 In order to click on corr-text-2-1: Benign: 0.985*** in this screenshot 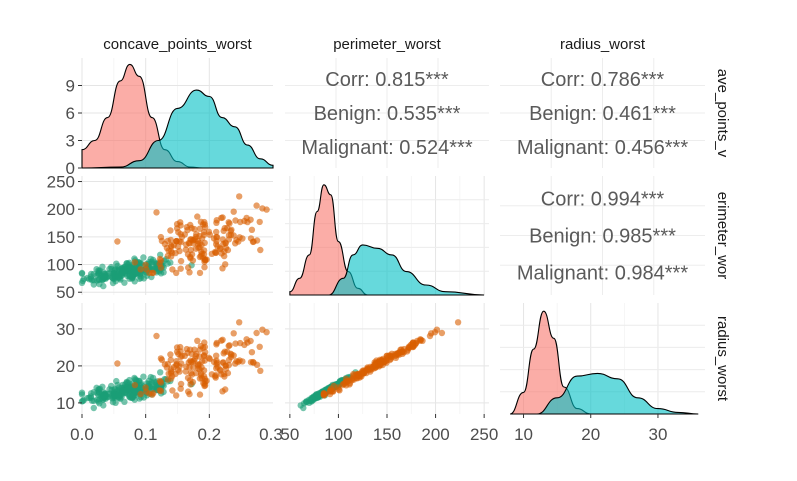, I will do `click(602, 237)`.